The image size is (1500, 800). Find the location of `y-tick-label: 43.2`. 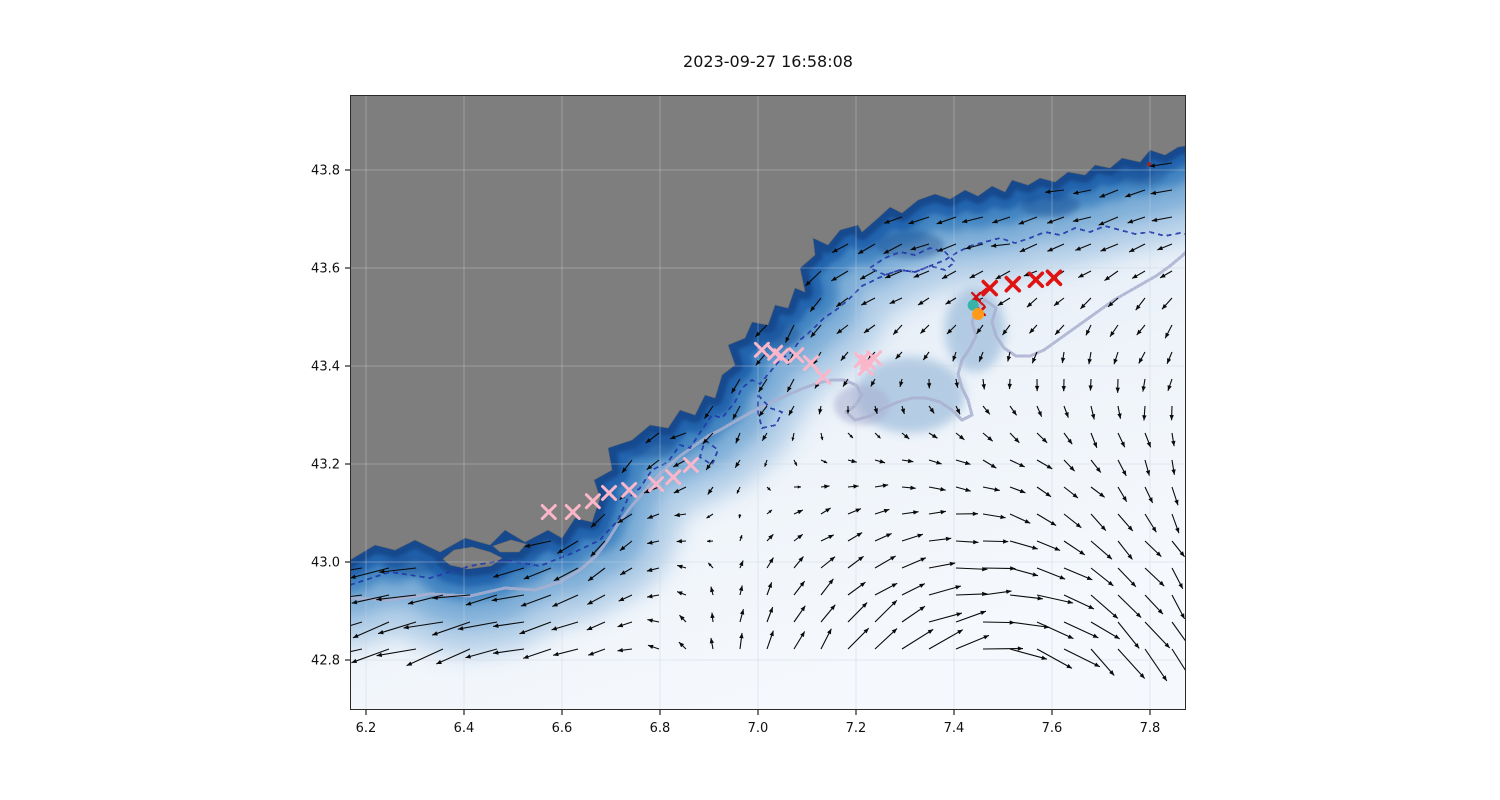

y-tick-label: 43.2 is located at coordinates (325, 465).